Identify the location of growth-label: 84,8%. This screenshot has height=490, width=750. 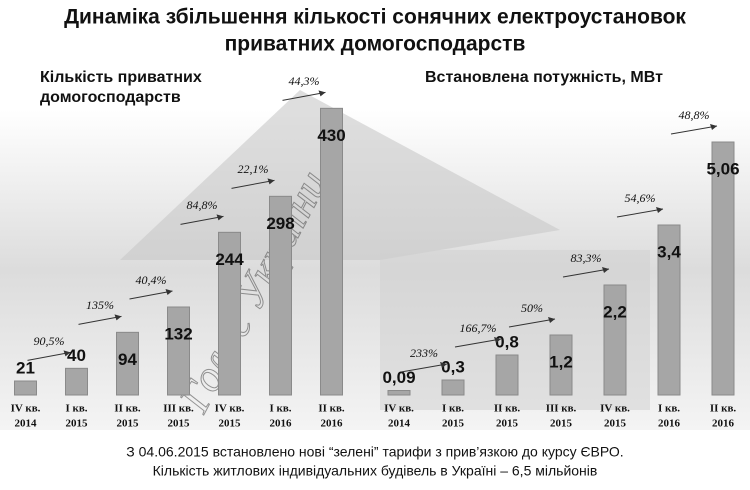
(202, 205).